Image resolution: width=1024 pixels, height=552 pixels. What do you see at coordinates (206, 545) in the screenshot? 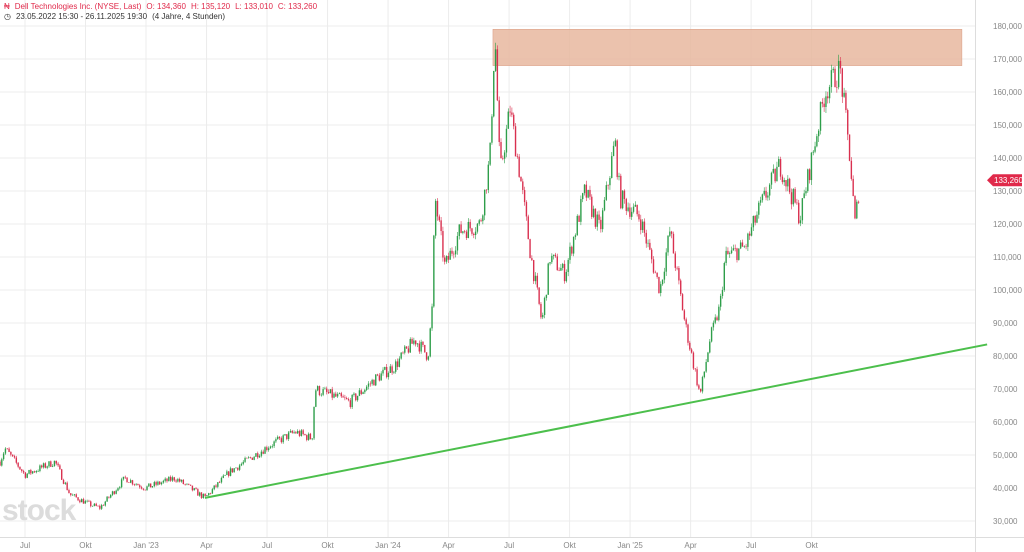
I see `x-tick-label: Apr` at bounding box center [206, 545].